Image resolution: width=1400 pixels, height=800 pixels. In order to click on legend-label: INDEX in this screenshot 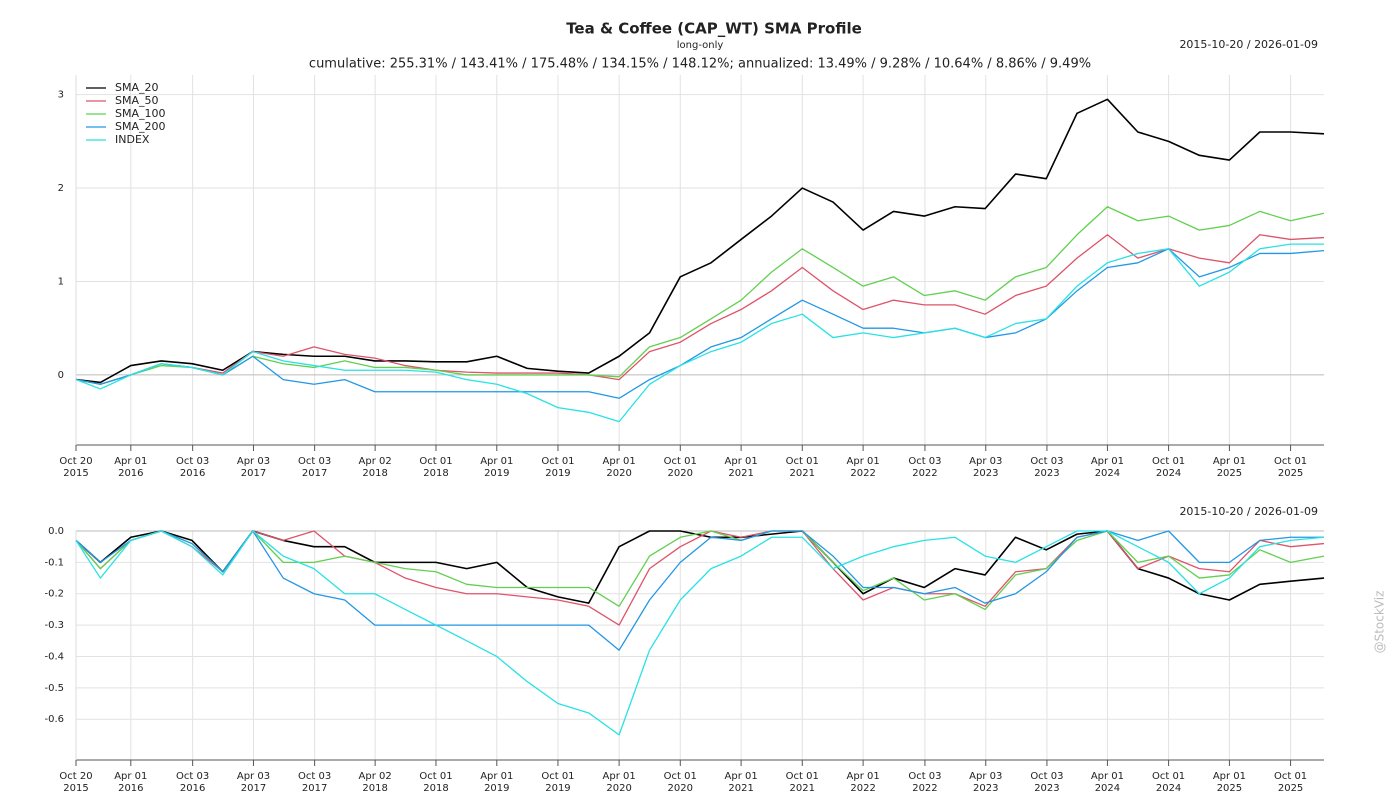, I will do `click(132, 139)`.